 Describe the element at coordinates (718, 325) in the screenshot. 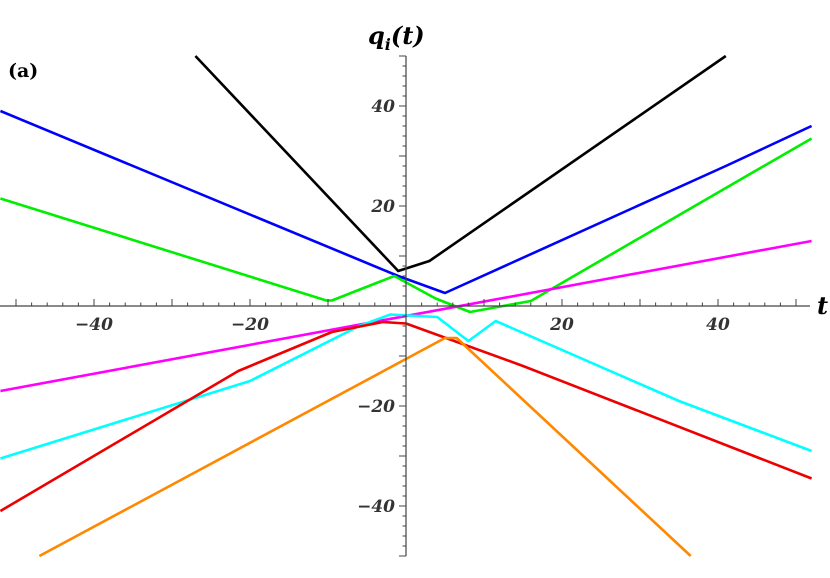

I see `x-tick-label: 40` at that location.